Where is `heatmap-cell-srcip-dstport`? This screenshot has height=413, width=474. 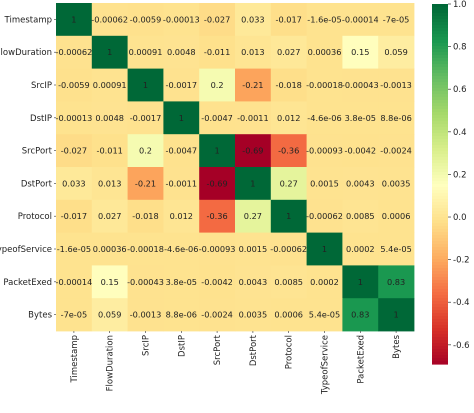
heatmap-cell-srcip-dstport is located at coordinates (253, 85).